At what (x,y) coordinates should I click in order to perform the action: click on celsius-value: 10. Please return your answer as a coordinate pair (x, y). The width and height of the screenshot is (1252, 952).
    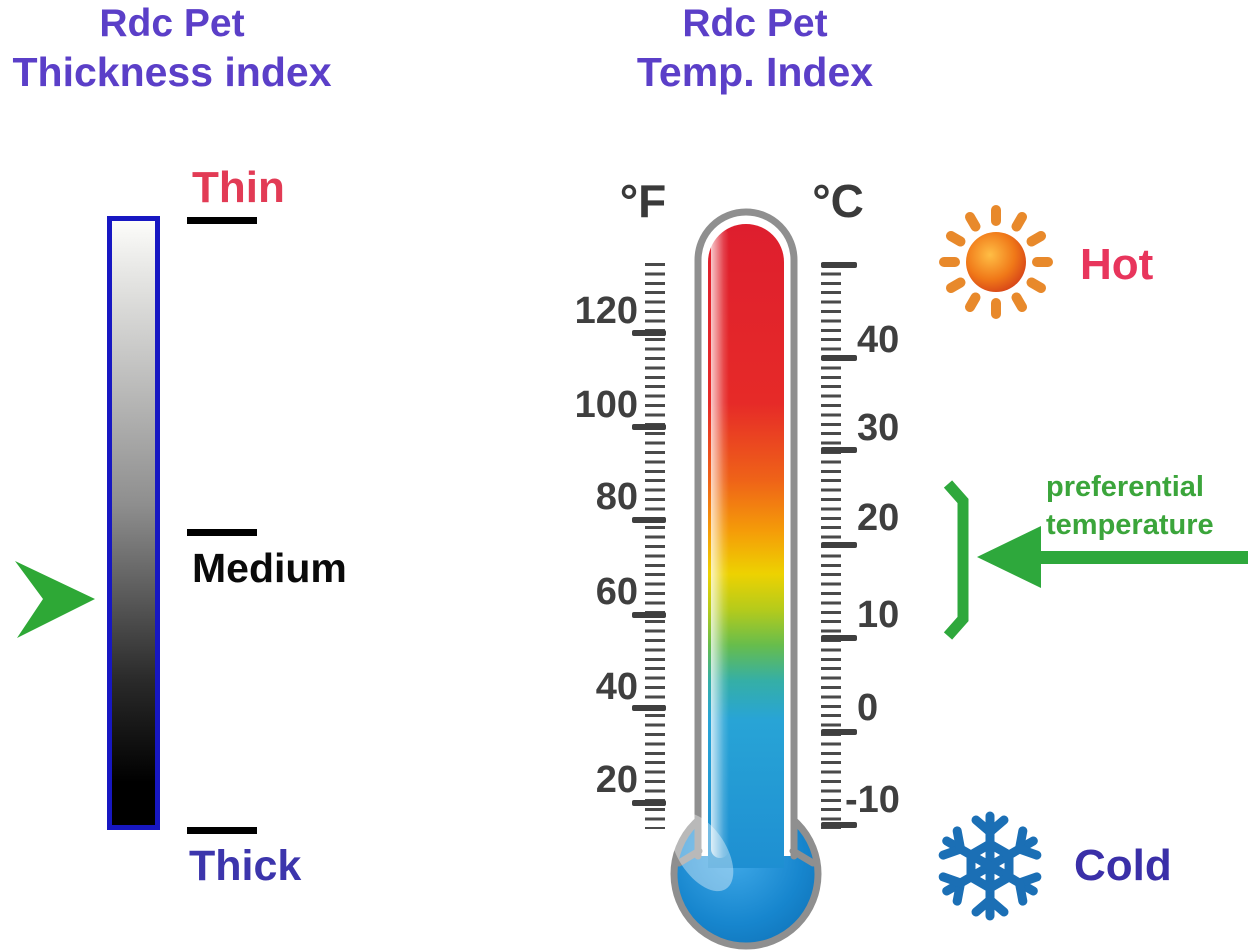
    Looking at the image, I should click on (878, 615).